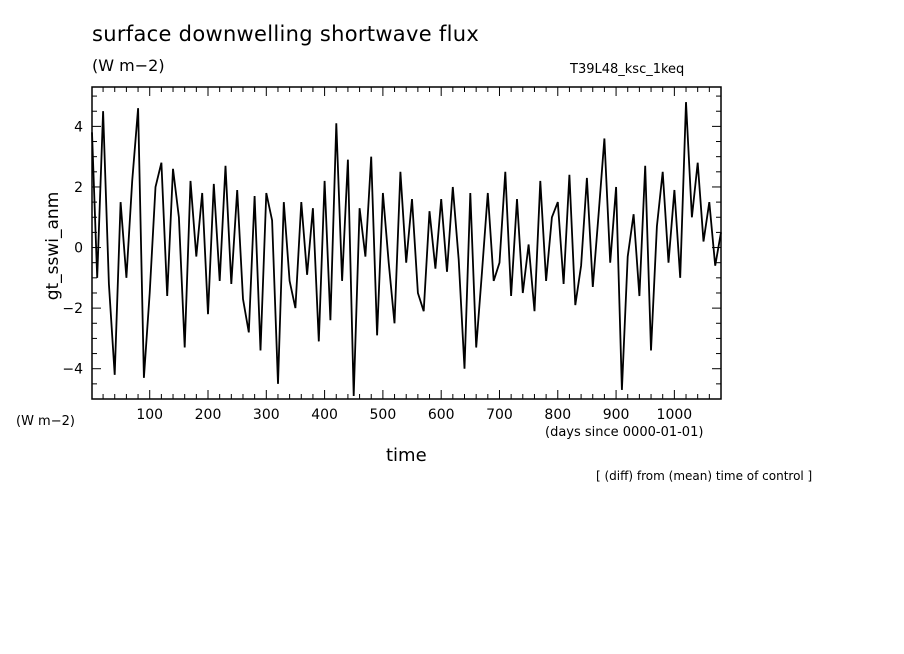 This screenshot has height=654, width=904. What do you see at coordinates (286, 34) in the screenshot?
I see `chart-title: surface downwelling shortwave flux` at bounding box center [286, 34].